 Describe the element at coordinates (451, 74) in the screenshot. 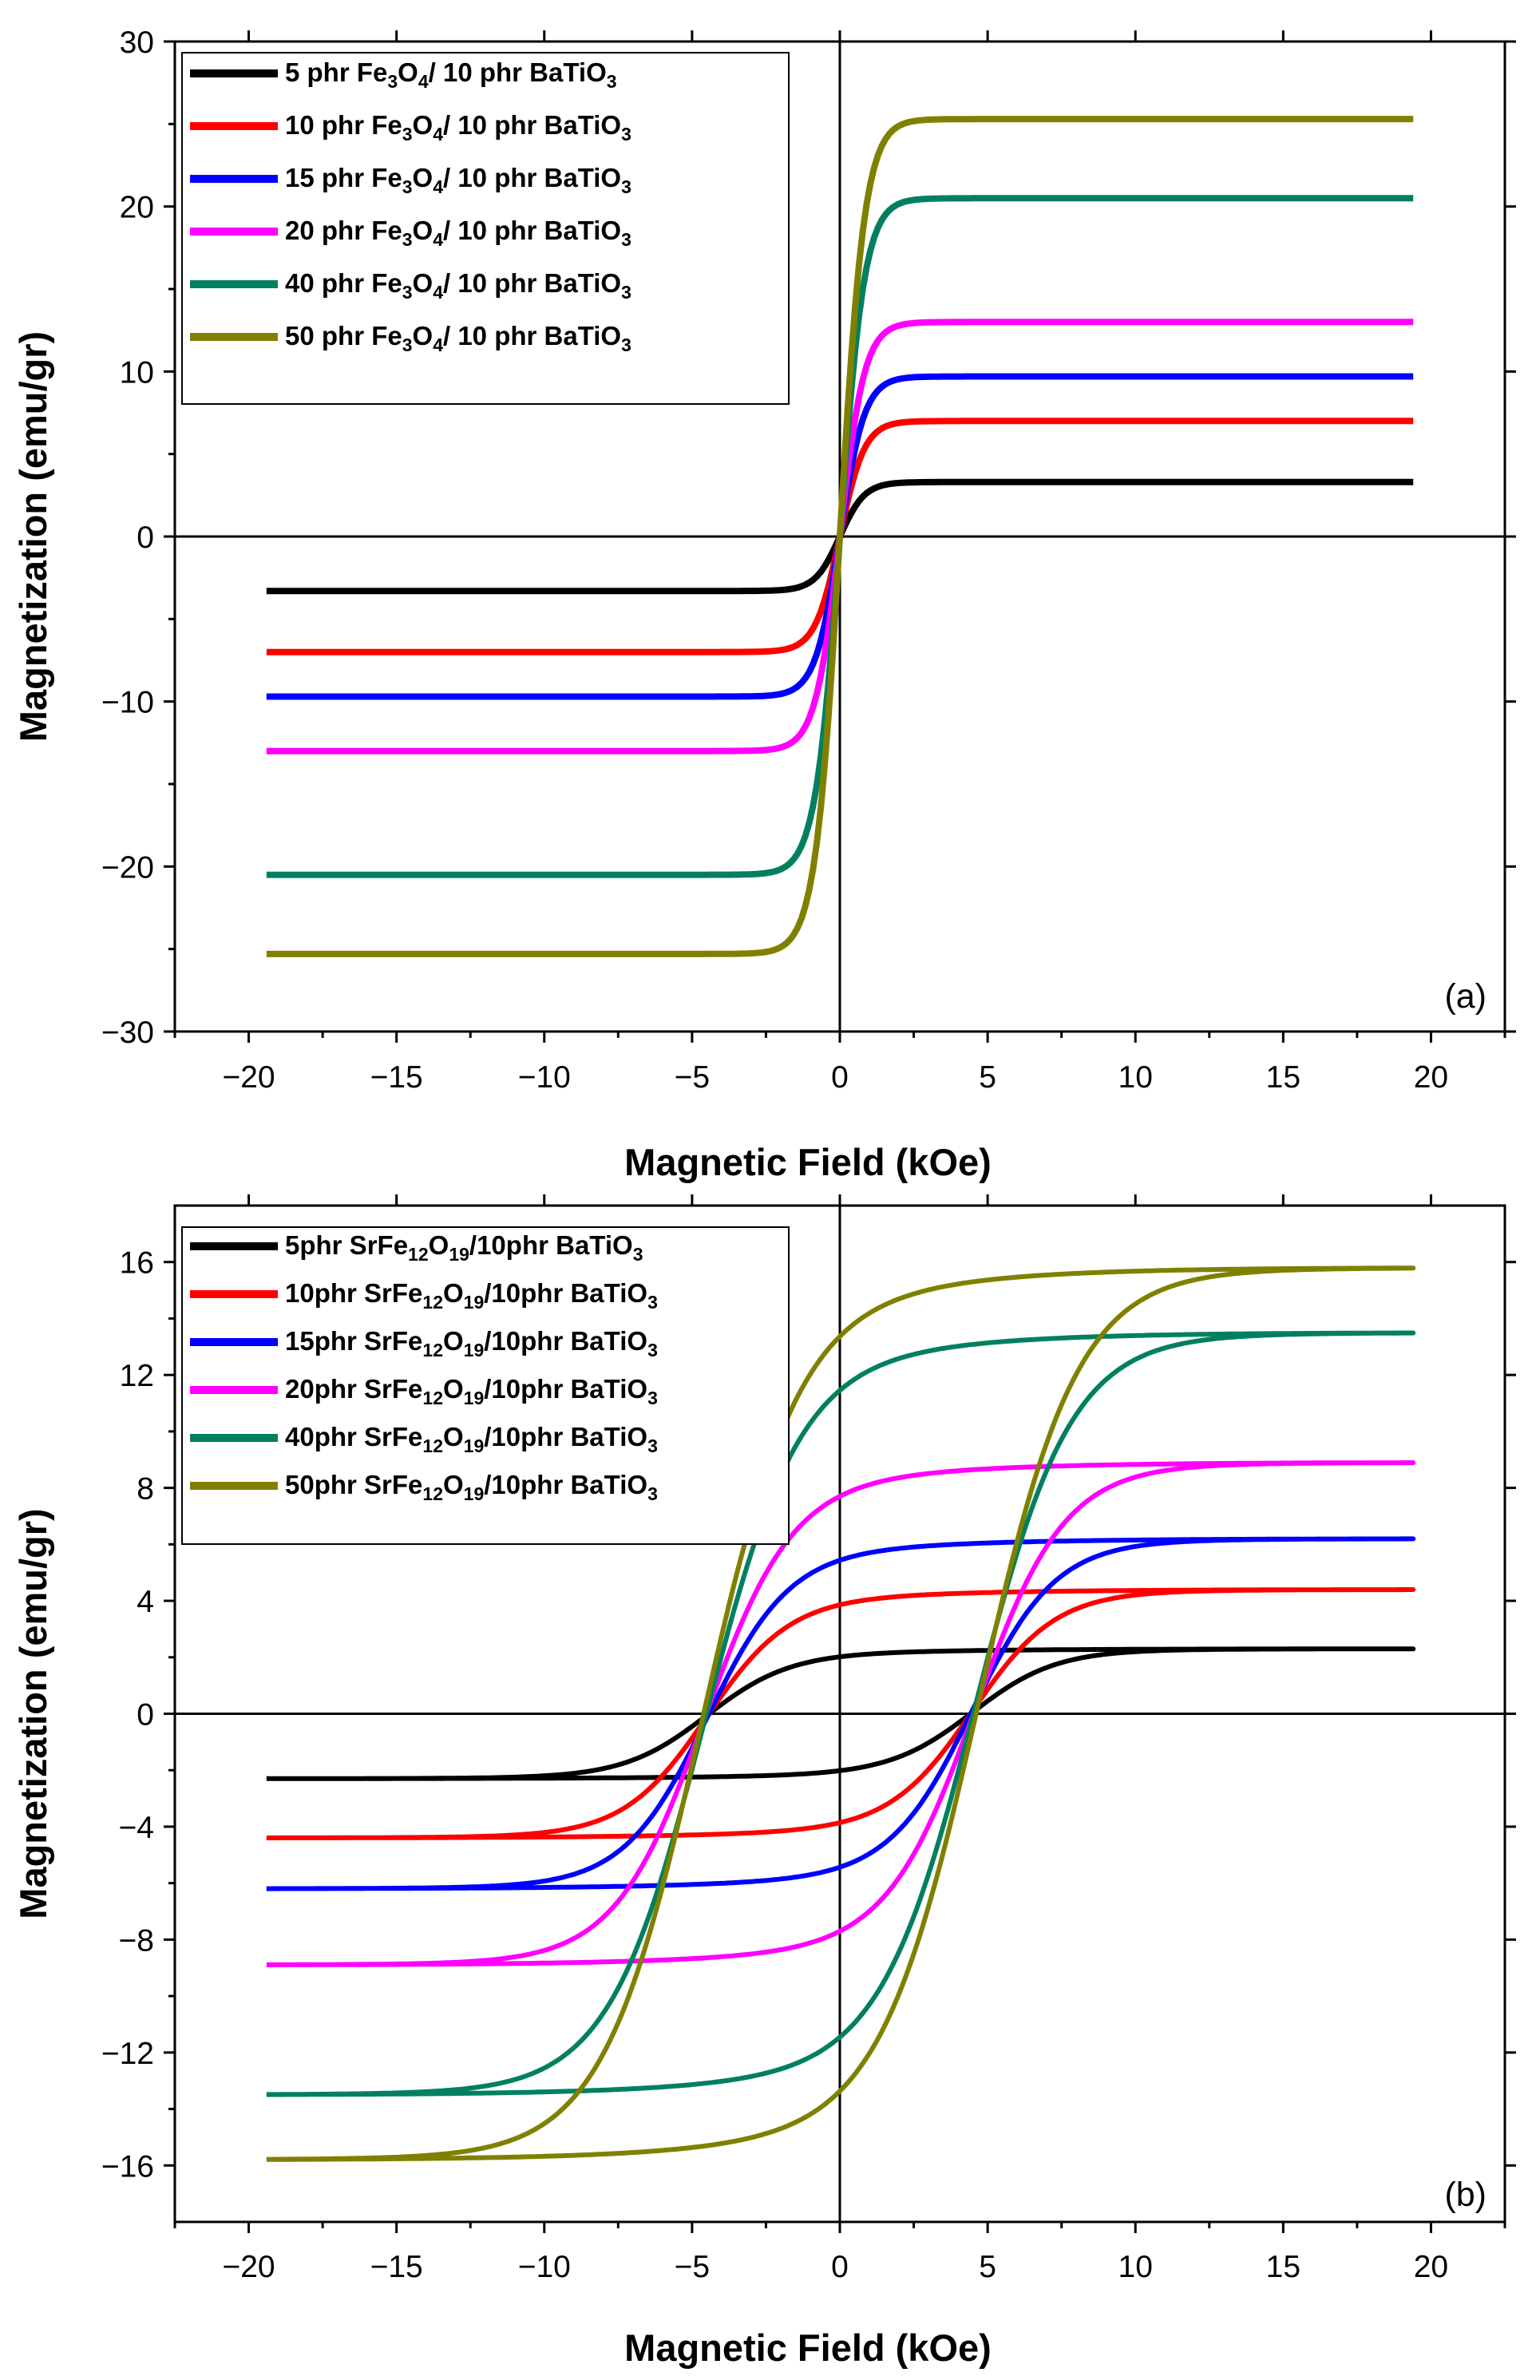

I see `legend-label: 5 phr Fe3O4/ 10 phr BaTiO3` at that location.